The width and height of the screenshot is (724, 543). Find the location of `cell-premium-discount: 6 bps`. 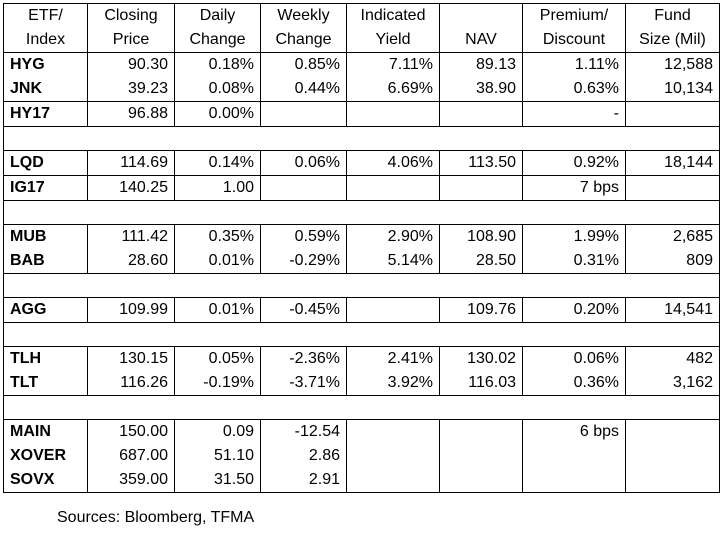

cell-premium-discount: 6 bps is located at coordinates (574, 431).